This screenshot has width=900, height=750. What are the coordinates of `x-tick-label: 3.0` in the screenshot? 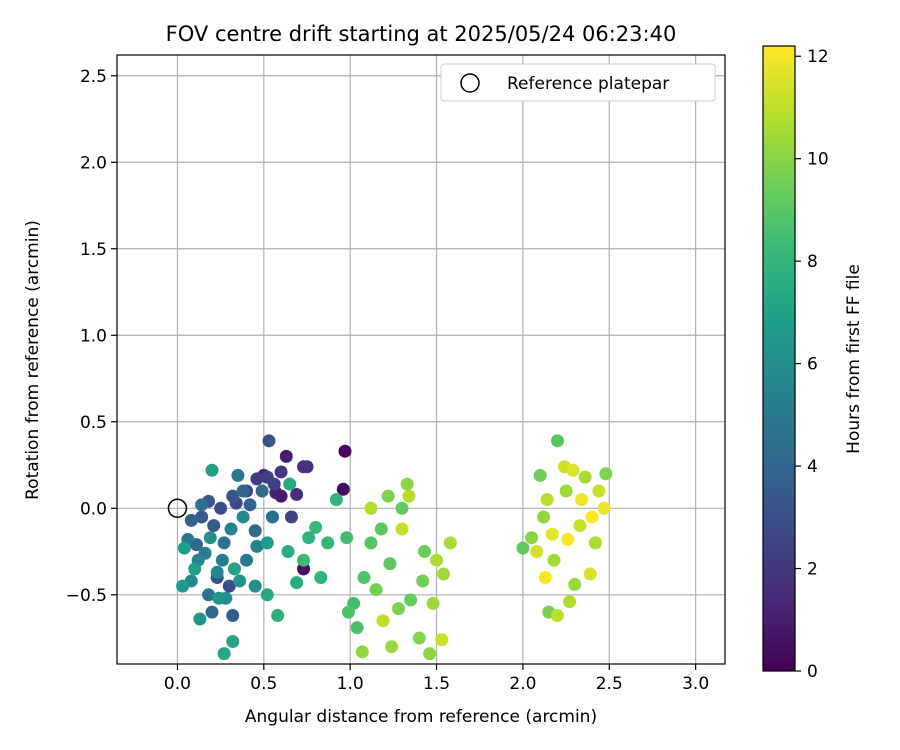 It's located at (695, 684).